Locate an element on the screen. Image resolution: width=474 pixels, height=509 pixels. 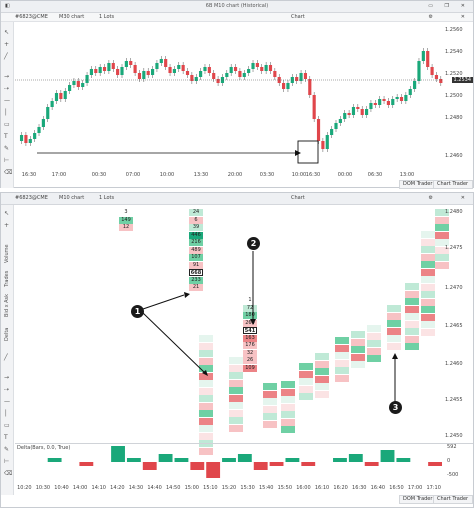
delta-label: Delta(Bars, 0.0, True) is located at coordinates (44, 448).